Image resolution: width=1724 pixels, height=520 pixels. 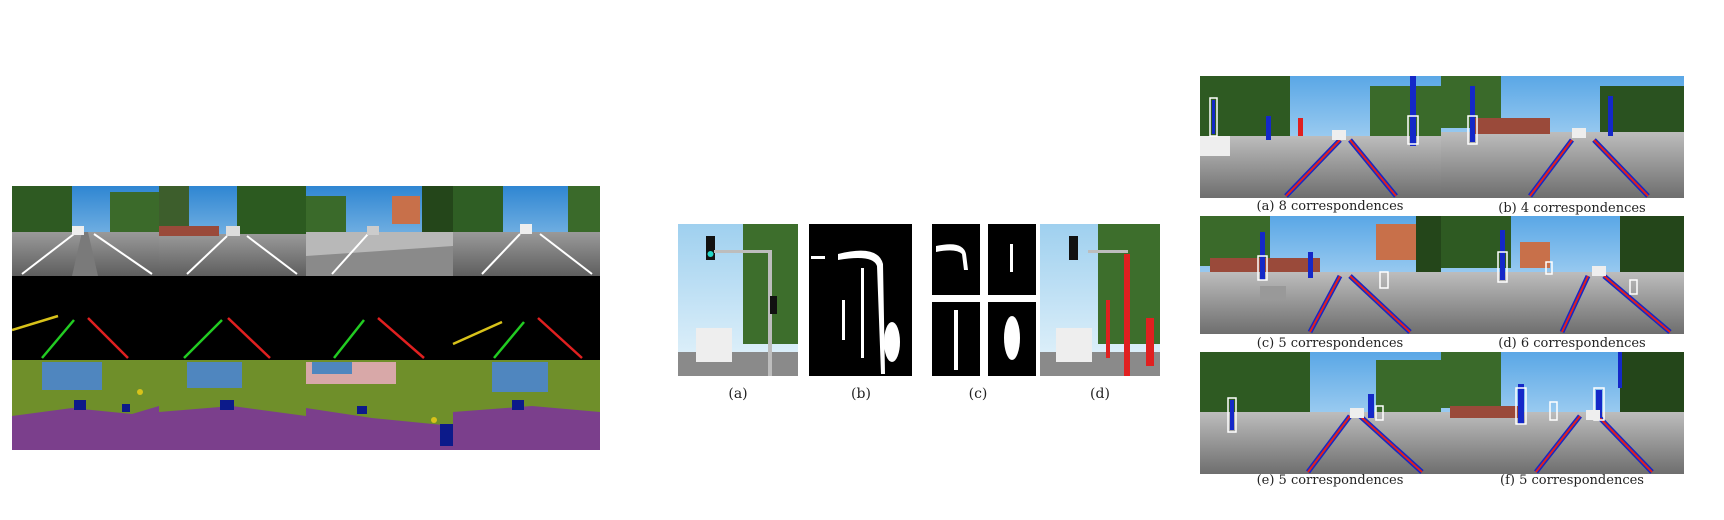 I want to click on correspondence-photo-e, so click(x=1320, y=413).